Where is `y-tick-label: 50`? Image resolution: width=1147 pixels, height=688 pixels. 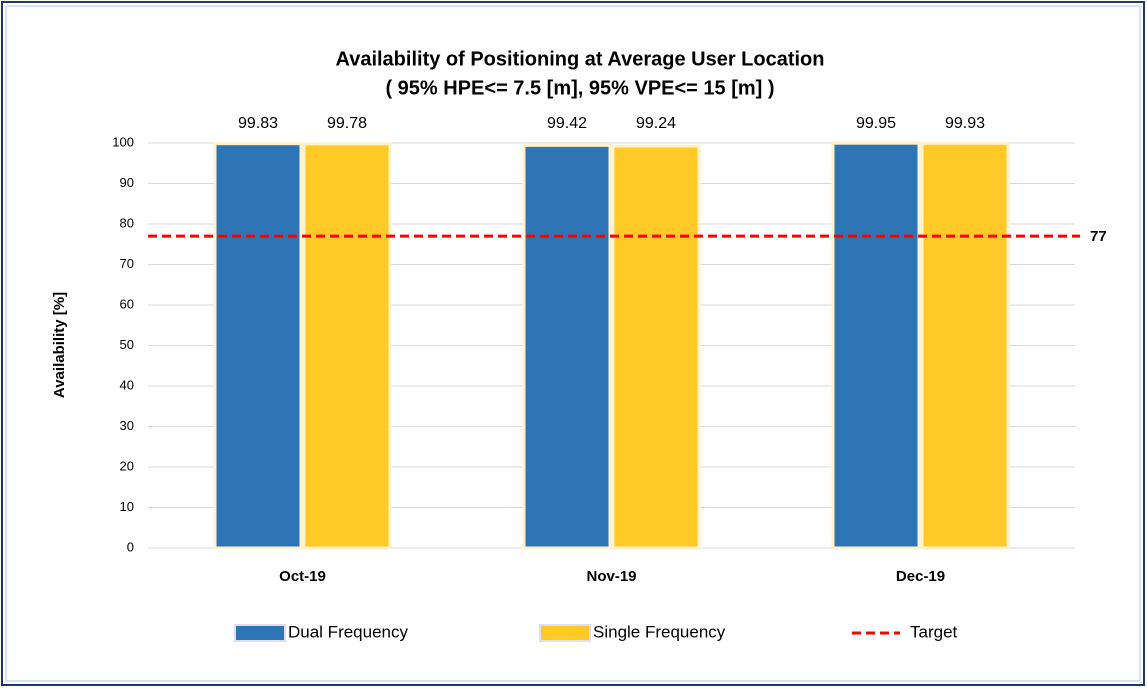 y-tick-label: 50 is located at coordinates (127, 344).